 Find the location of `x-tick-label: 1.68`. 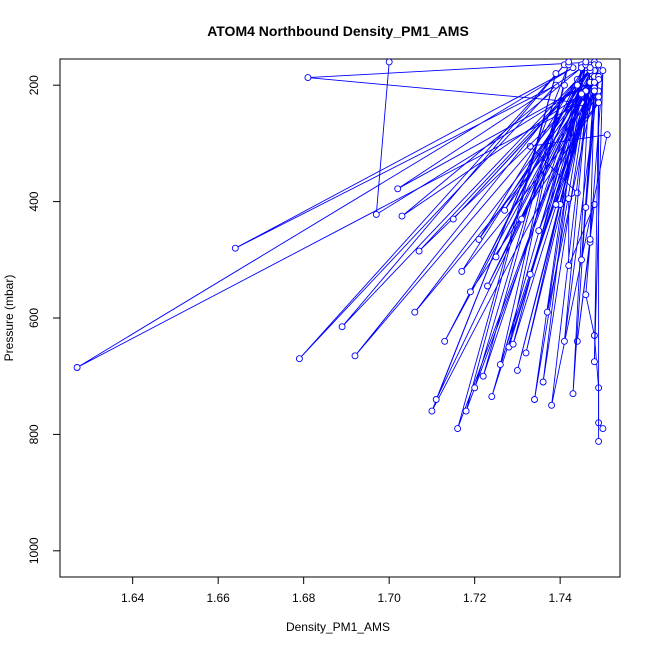

x-tick-label: 1.68 is located at coordinates (304, 598).